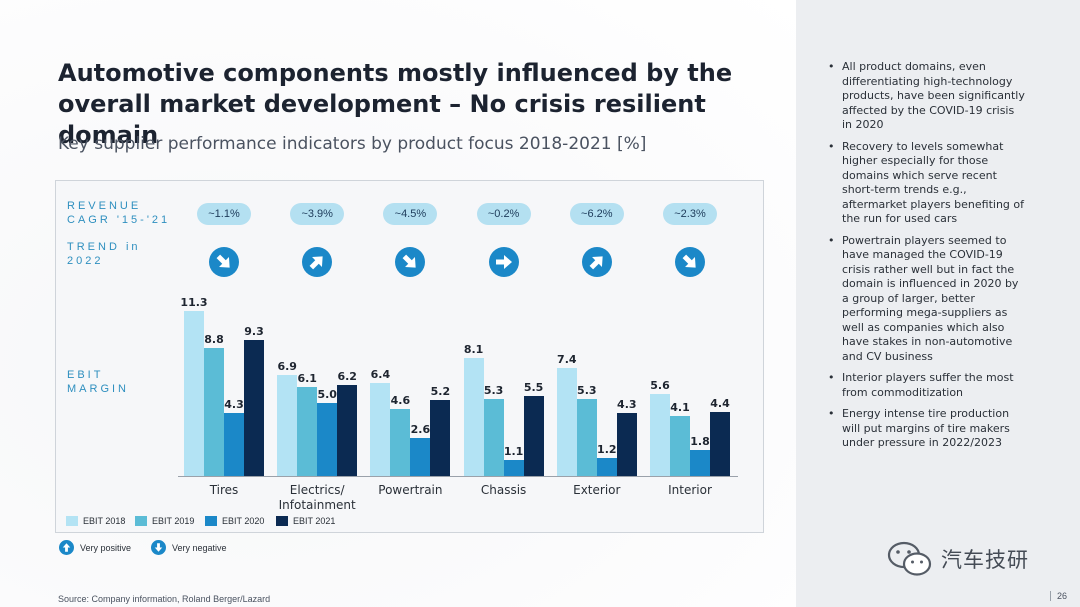 This screenshot has height=607, width=1080. What do you see at coordinates (410, 214) in the screenshot?
I see `revenue-cagr-pill: ~4.5%` at bounding box center [410, 214].